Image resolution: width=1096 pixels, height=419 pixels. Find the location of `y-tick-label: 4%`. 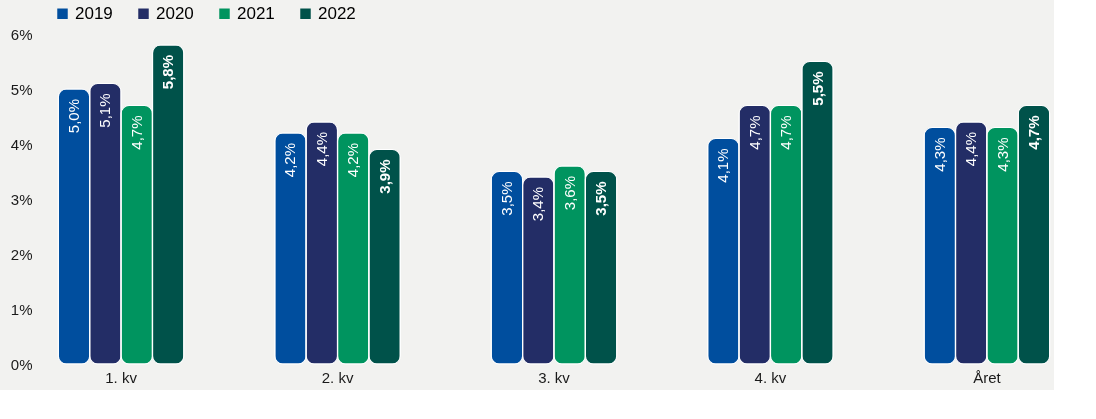

y-tick-label: 4% is located at coordinates (21, 144).